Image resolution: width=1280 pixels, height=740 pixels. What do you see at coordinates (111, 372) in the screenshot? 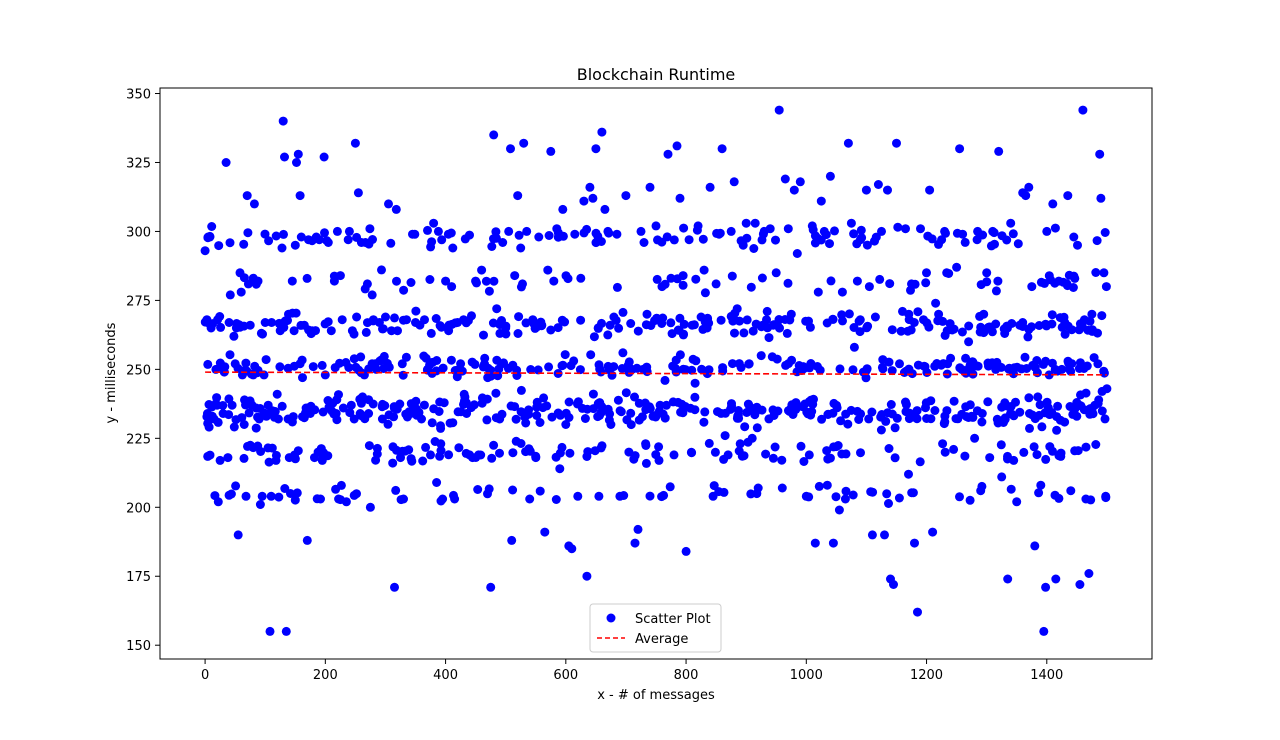
I see `y-axis-title: y - milliseconds` at bounding box center [111, 372].